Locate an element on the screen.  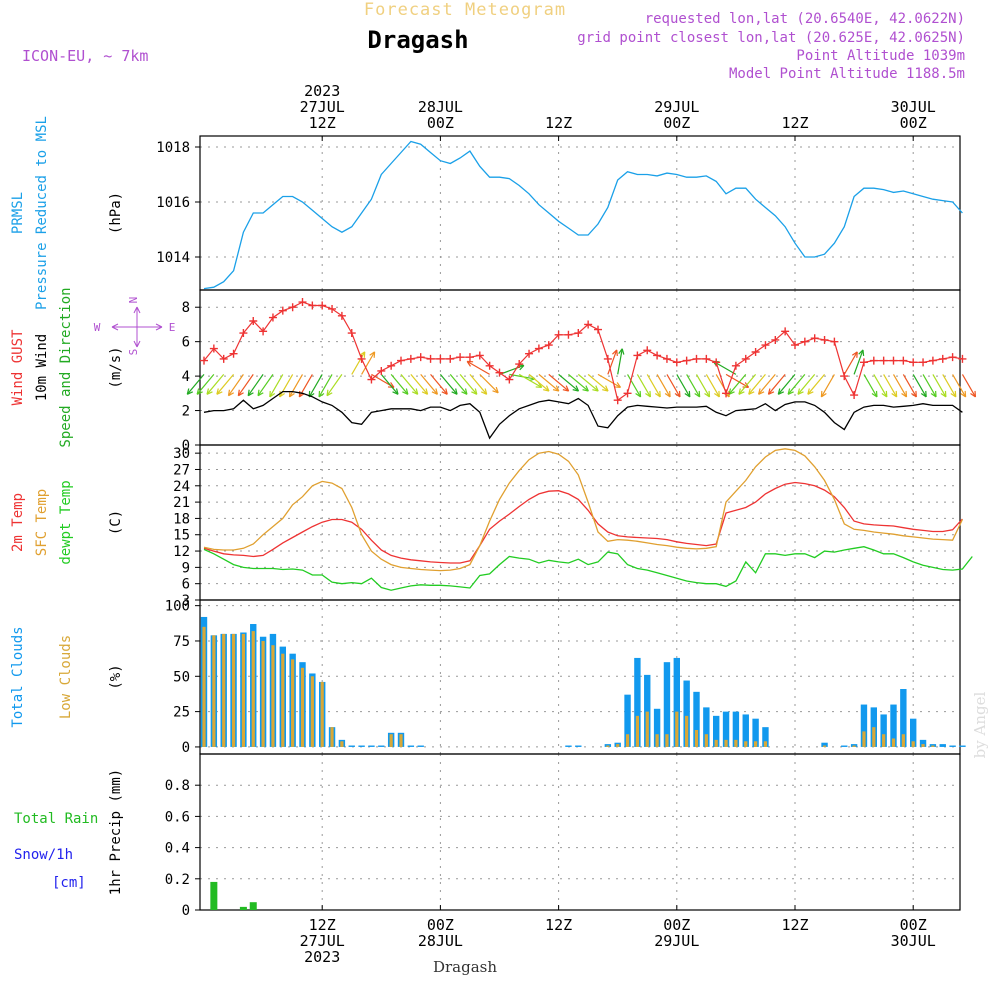
y-tick-label: 1016 is located at coordinates (173, 203).